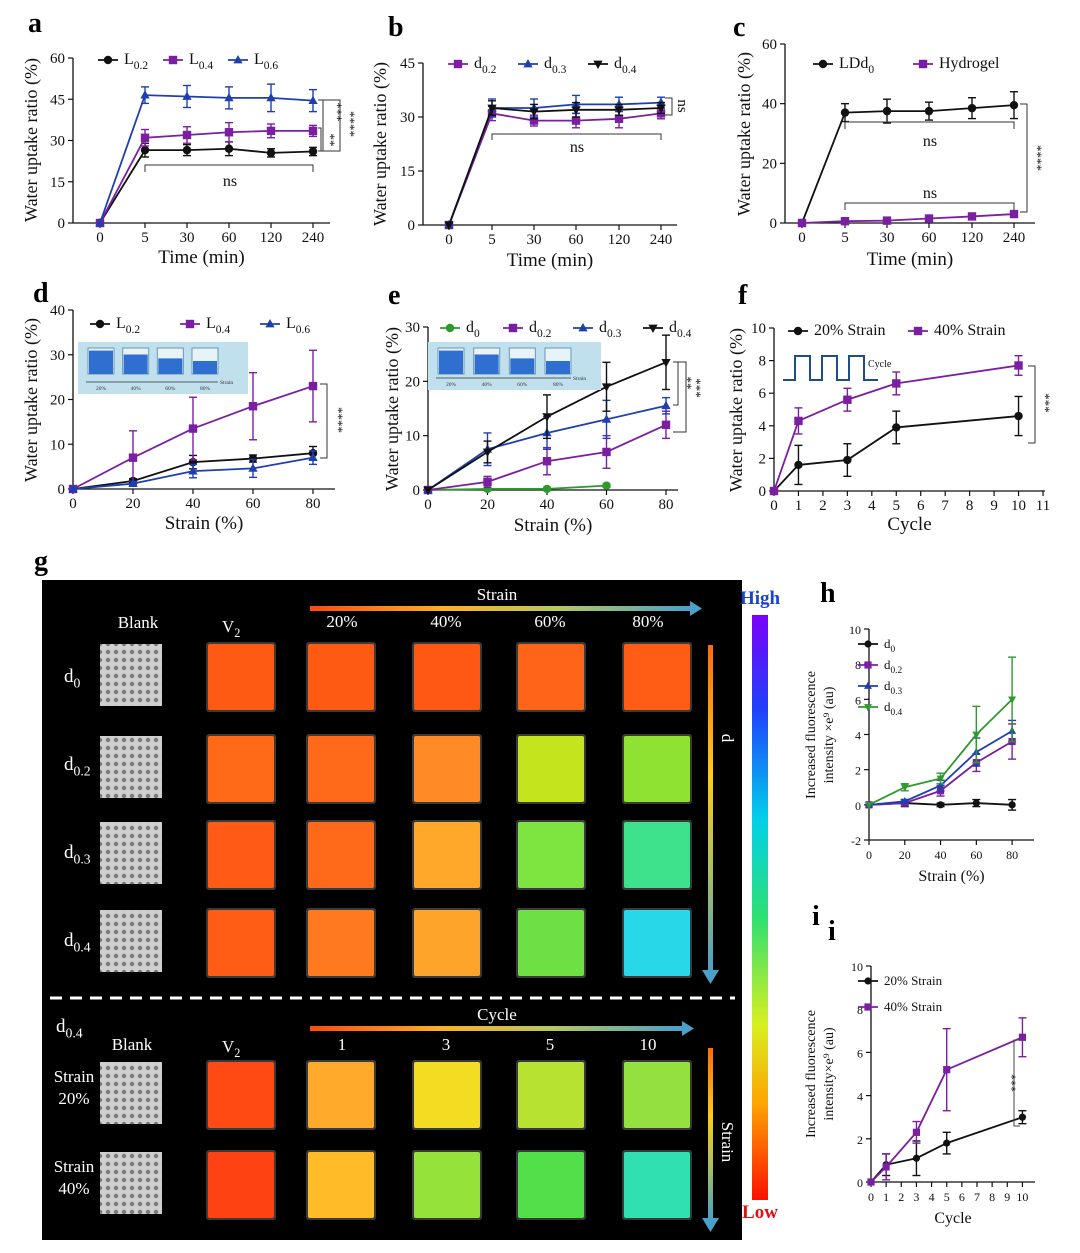 The height and width of the screenshot is (1253, 1080). Describe the element at coordinates (1037, 158) in the screenshot. I see `sig-bracket-c-3-label: ****` at that location.